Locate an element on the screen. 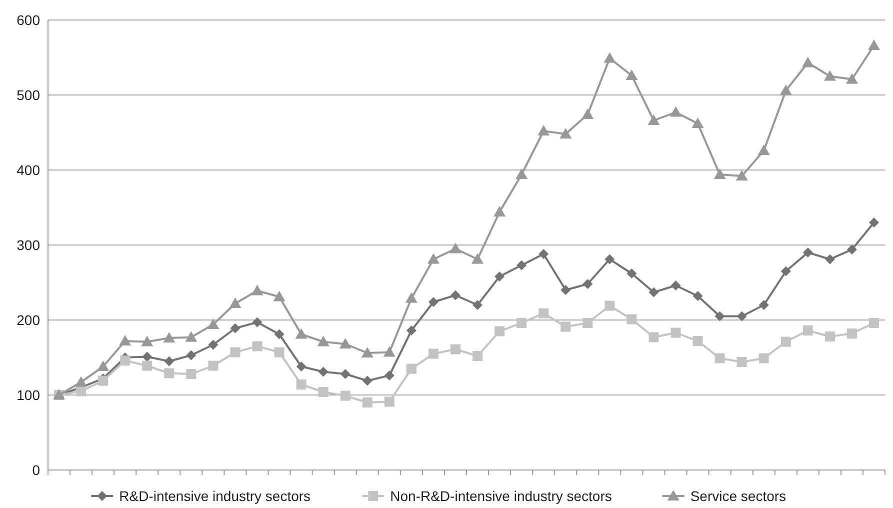 The image size is (893, 508). legend-label: Non-R&D-intensive industry sectors is located at coordinates (501, 496).